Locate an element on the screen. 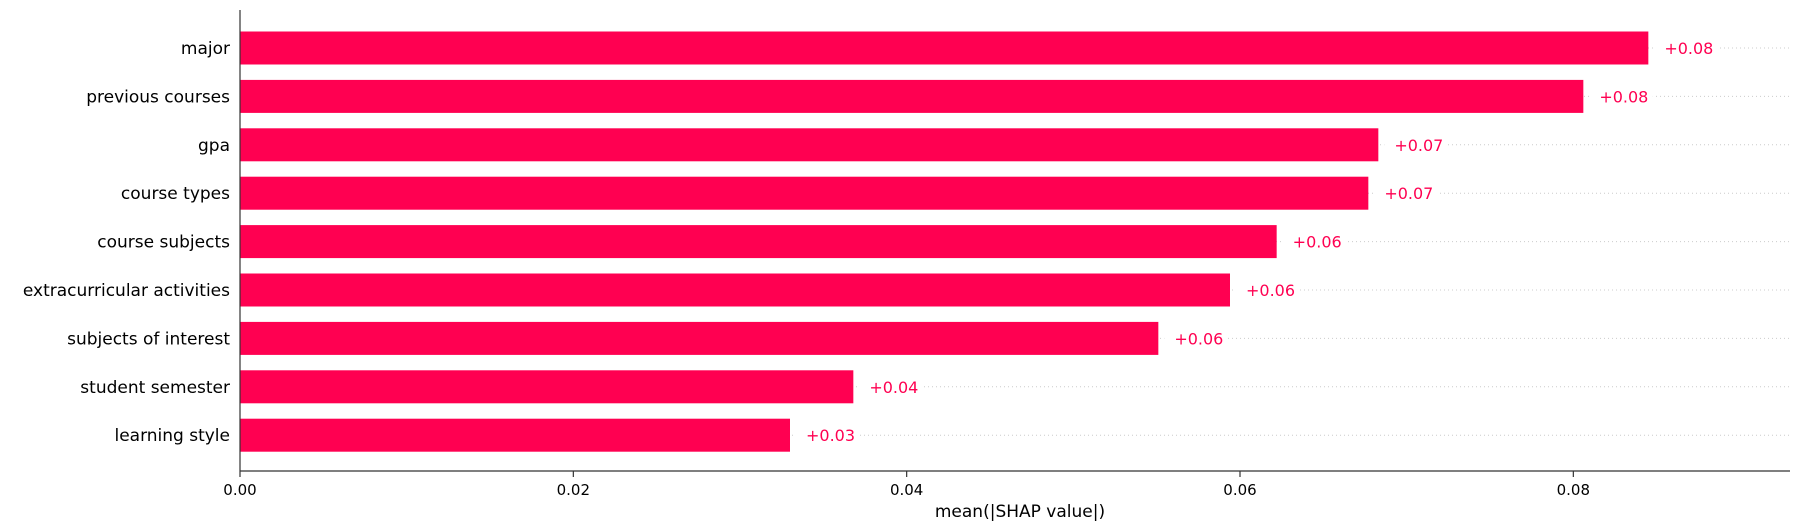 The height and width of the screenshot is (530, 1799). x-axis-title: mean(|SHAP value|) is located at coordinates (1020, 512).